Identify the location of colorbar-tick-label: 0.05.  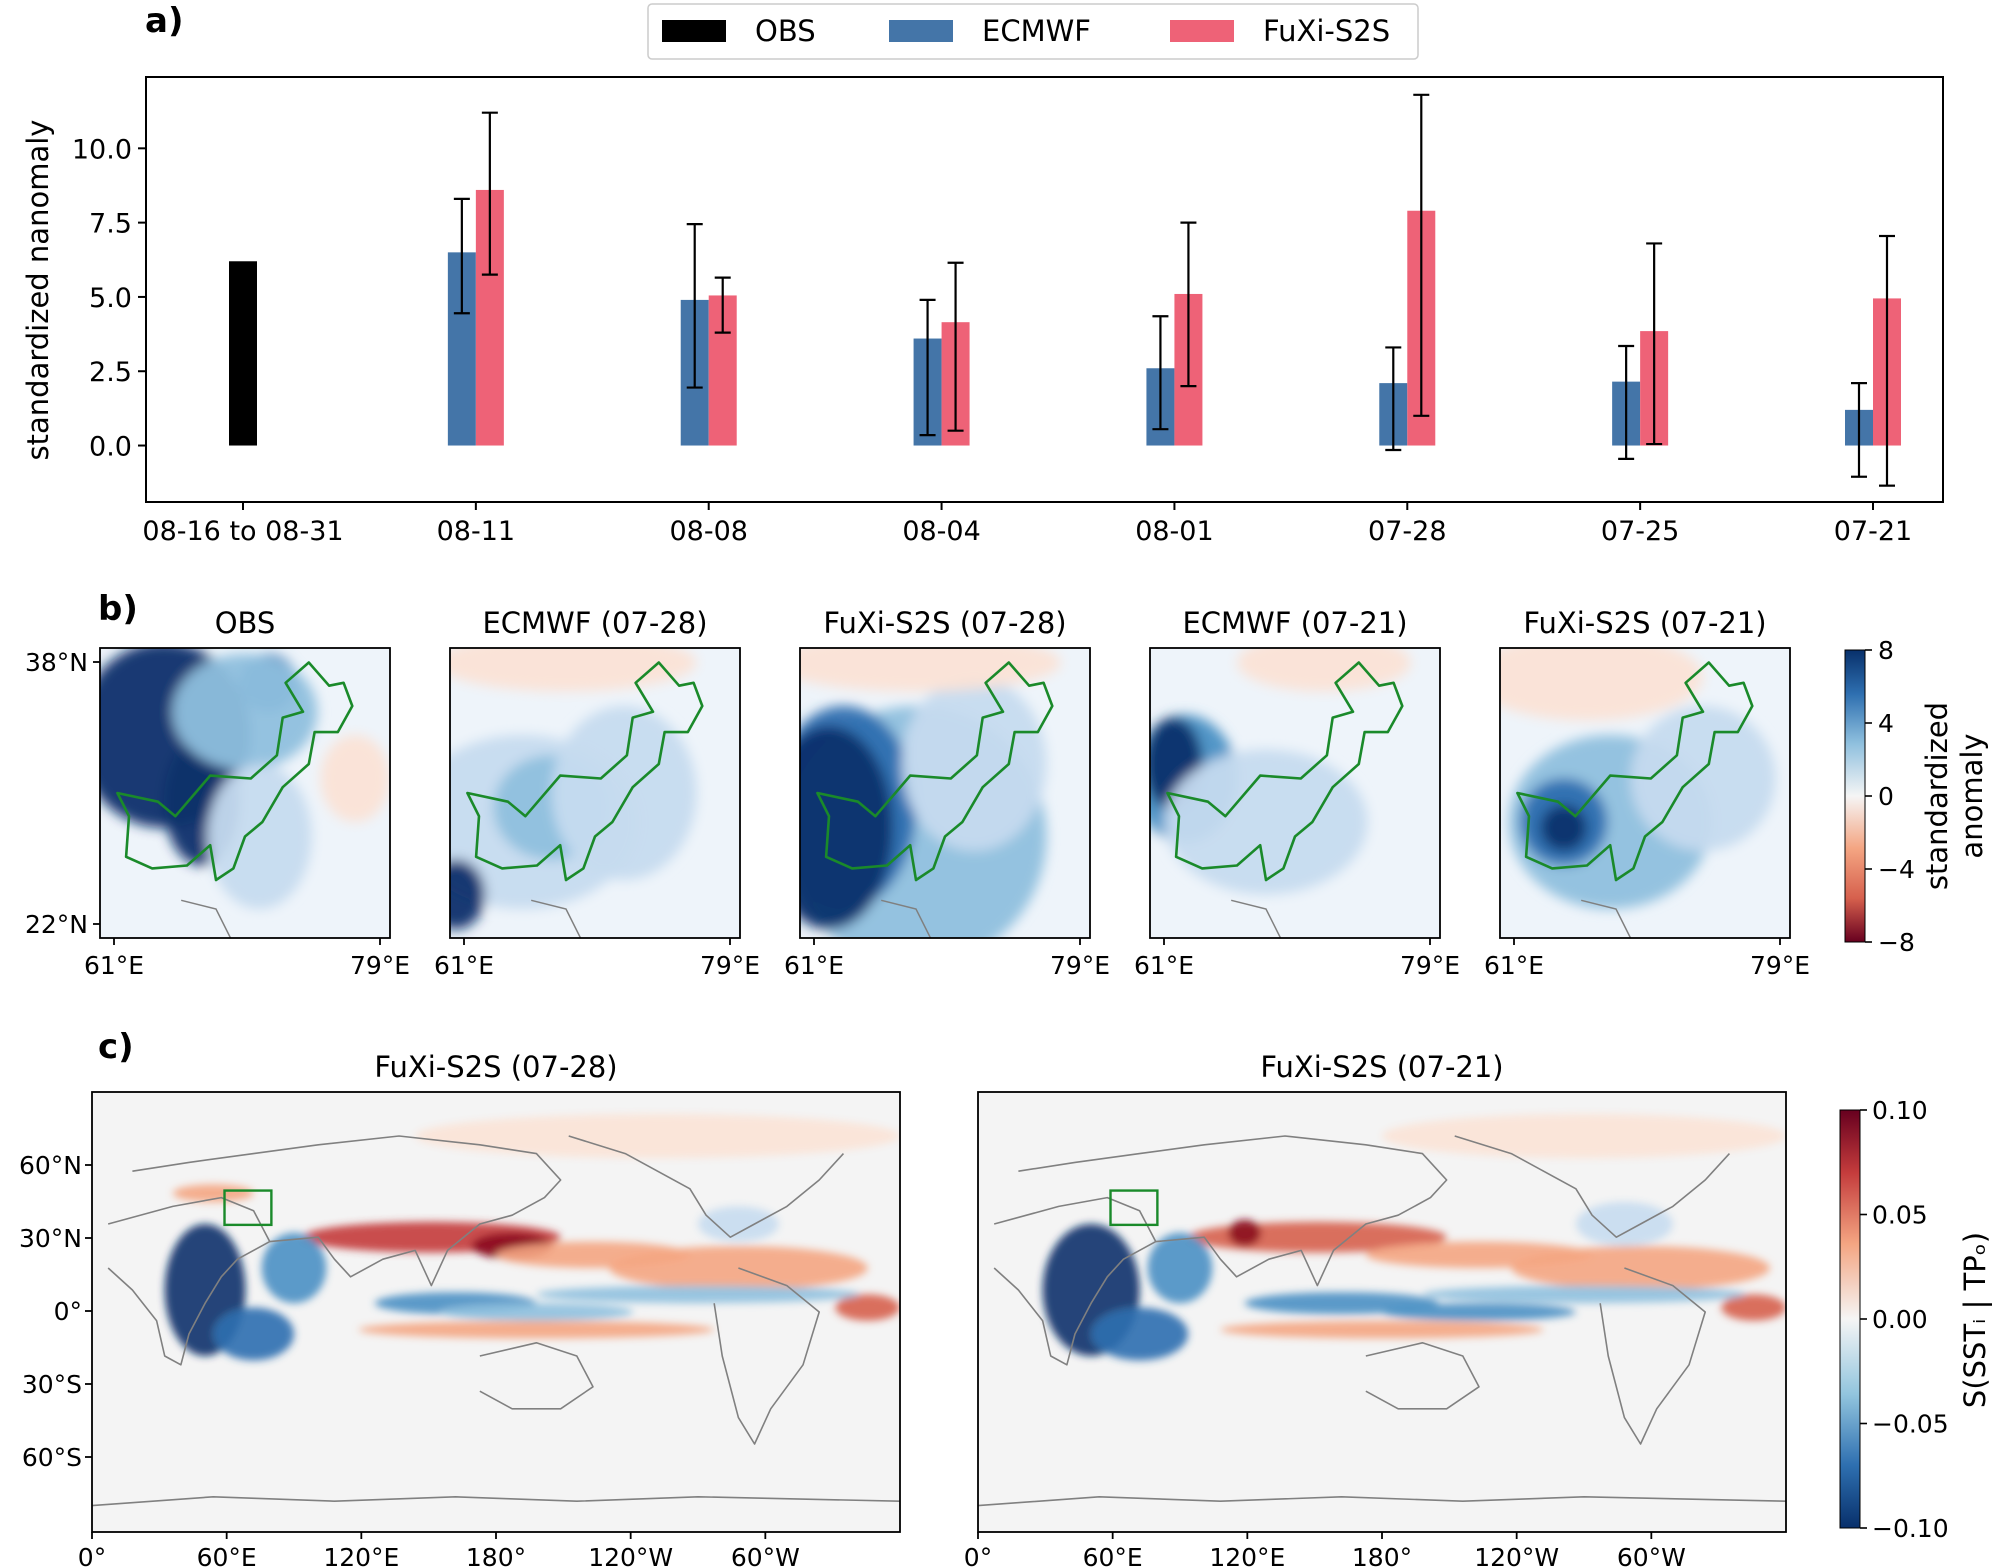
(1900, 1215).